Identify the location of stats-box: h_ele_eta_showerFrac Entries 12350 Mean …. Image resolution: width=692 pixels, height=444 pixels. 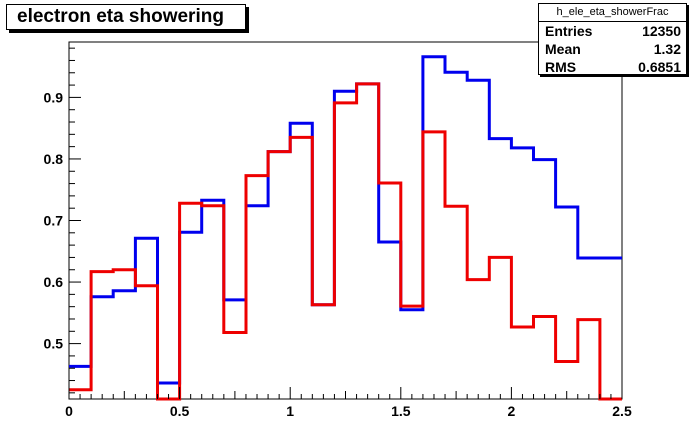
(612, 39).